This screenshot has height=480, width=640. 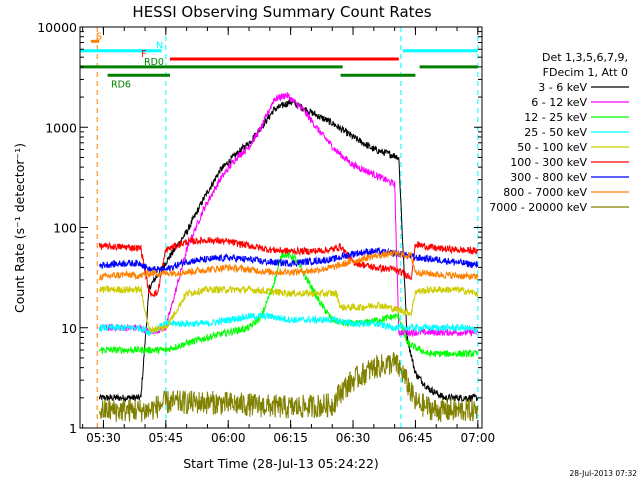 I want to click on y-tick-label: 10000, so click(x=57, y=27).